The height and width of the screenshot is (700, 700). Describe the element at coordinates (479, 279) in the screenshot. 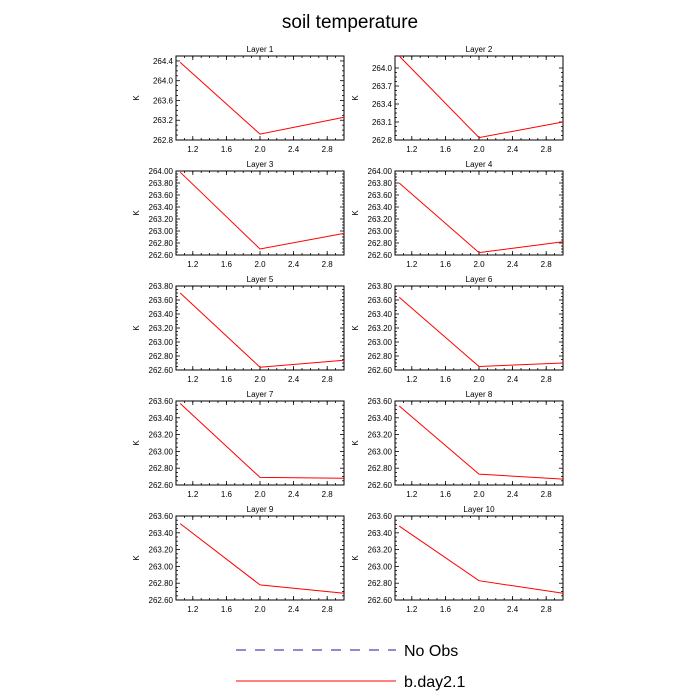

I see `panel-title: Layer 6` at that location.